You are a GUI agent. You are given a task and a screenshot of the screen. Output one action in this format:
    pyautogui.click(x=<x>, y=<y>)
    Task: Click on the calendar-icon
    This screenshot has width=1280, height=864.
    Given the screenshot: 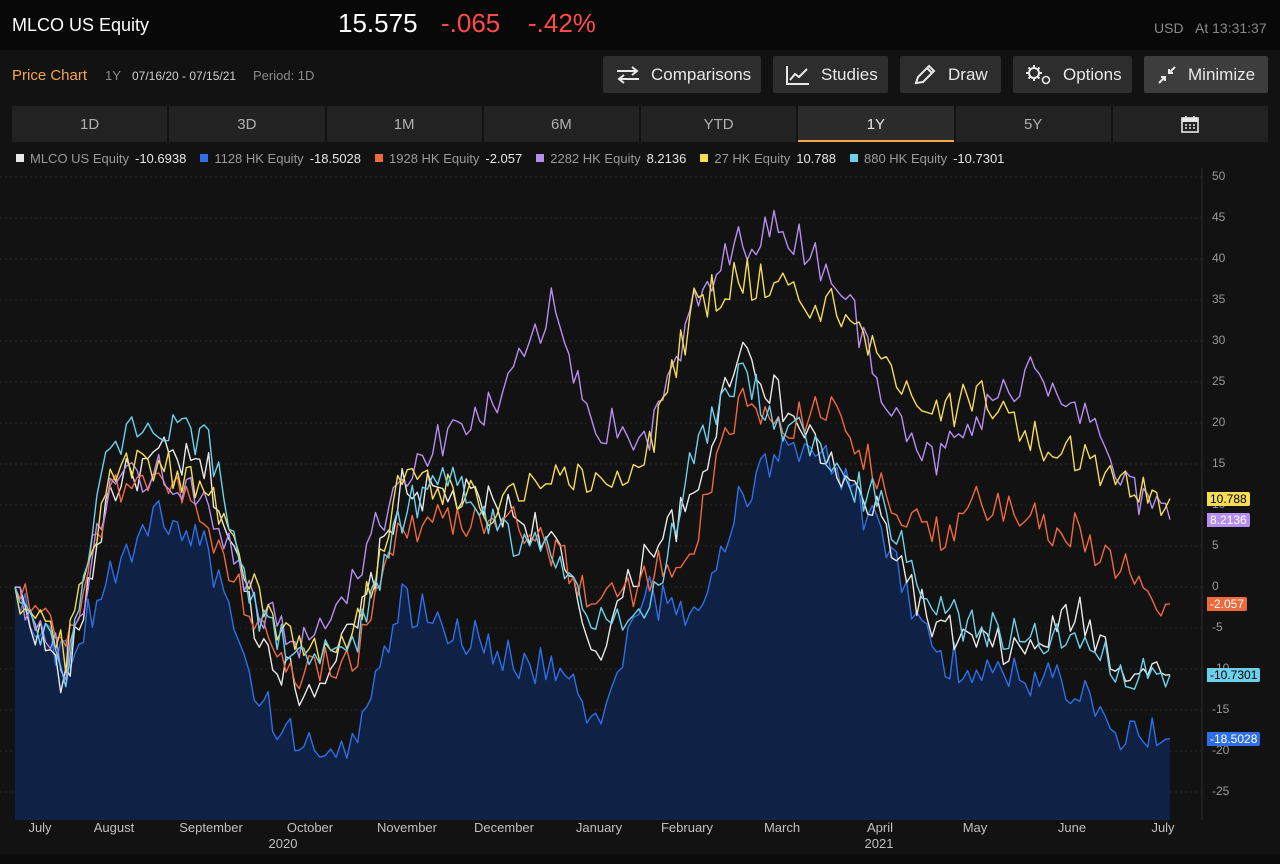 What is the action you would take?
    pyautogui.click(x=1190, y=124)
    